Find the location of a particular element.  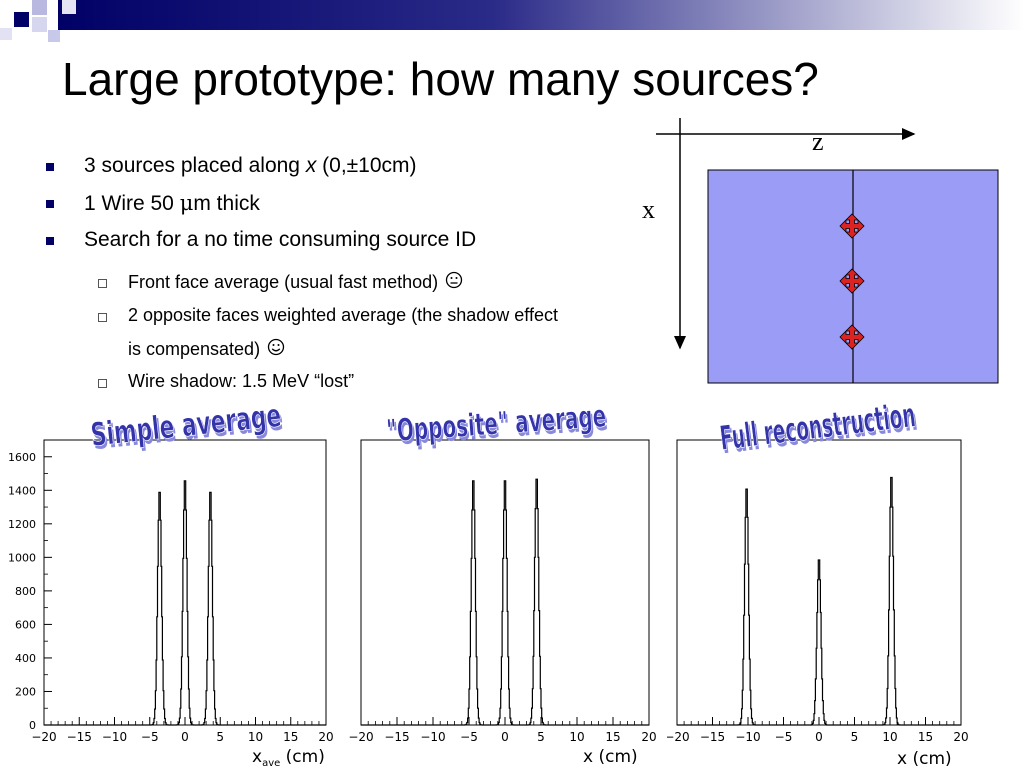

bullet-wire: 1 Wire 50 μm thick is located at coordinates (172, 203).